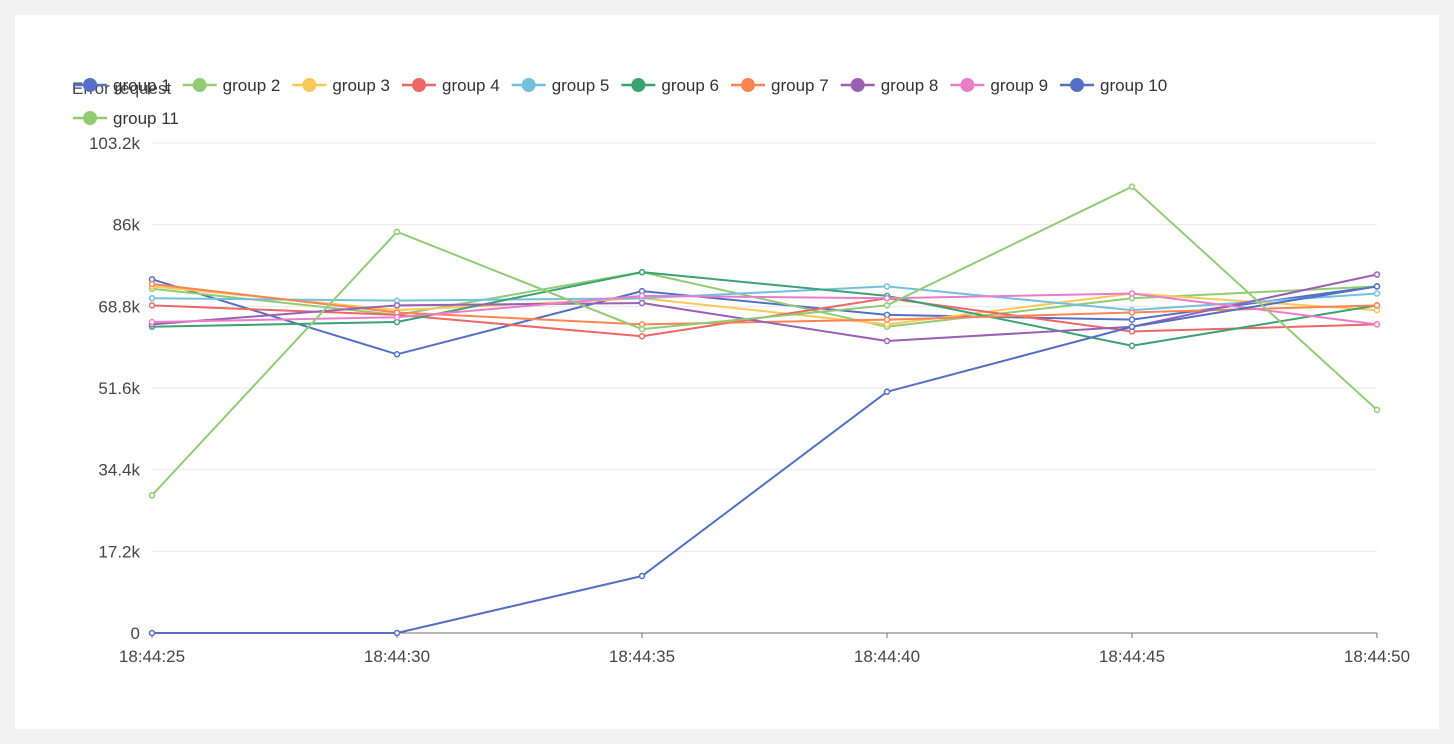 This screenshot has width=1454, height=744. I want to click on legend-item-2: group 2, so click(231, 85).